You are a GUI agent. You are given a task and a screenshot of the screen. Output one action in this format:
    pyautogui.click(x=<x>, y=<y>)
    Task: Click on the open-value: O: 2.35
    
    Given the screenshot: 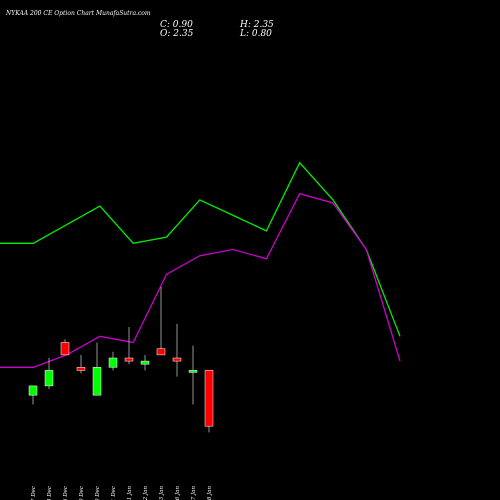 What is the action you would take?
    pyautogui.click(x=177, y=34)
    